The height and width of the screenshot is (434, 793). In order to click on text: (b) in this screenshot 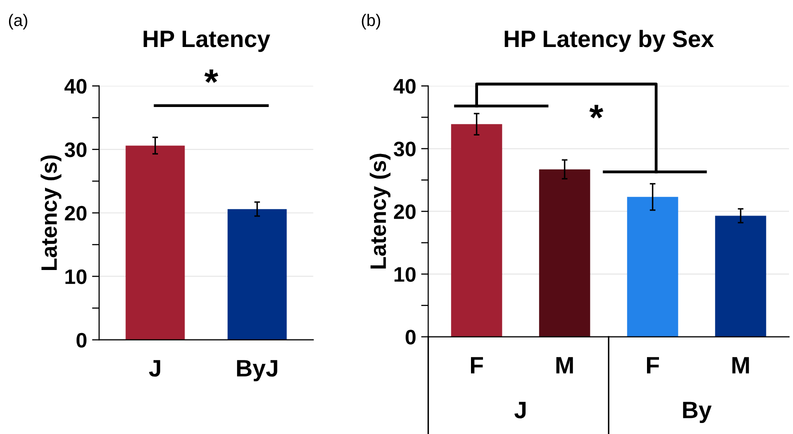, I will do `click(371, 22)`.